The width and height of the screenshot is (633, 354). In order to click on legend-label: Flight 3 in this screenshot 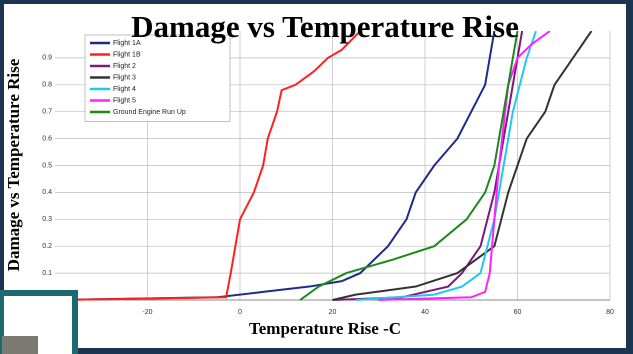, I will do `click(124, 77)`.